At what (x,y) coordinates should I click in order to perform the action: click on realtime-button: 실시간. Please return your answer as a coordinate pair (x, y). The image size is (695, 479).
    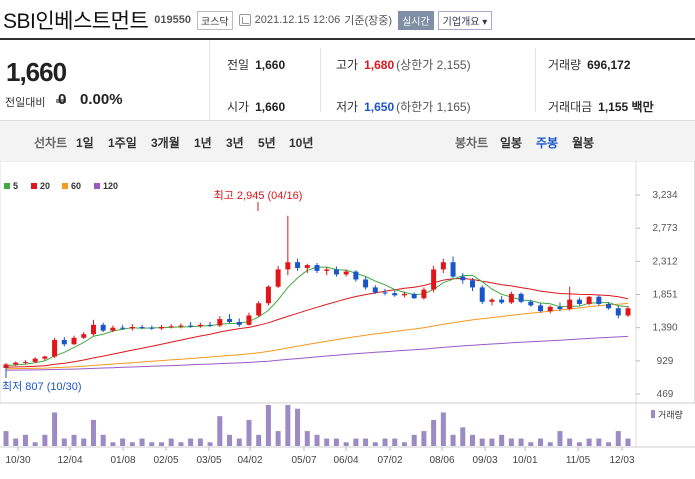
    Looking at the image, I should click on (416, 20).